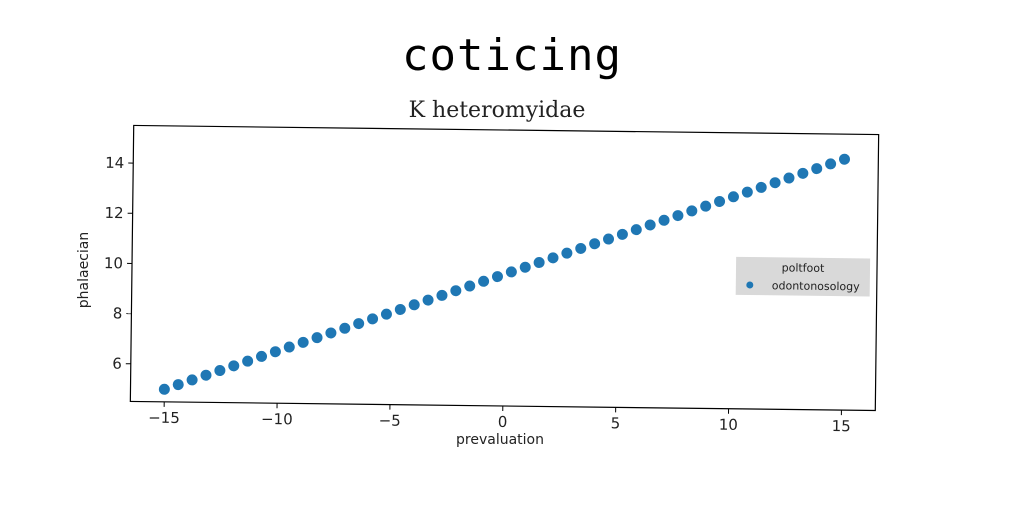 Image resolution: width=1024 pixels, height=512 pixels. What do you see at coordinates (118, 313) in the screenshot?
I see `y-tick-label: 8` at bounding box center [118, 313].